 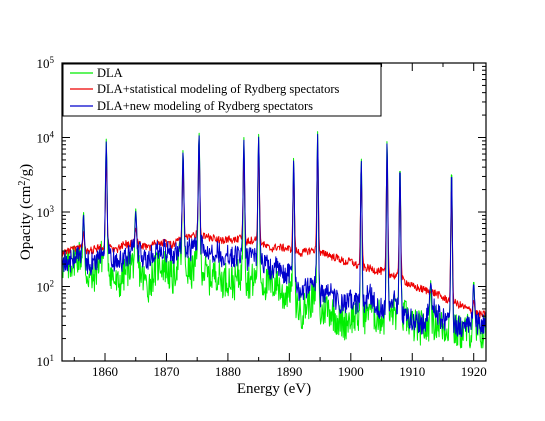 I want to click on x-tick-label: 1860, so click(x=105, y=371).